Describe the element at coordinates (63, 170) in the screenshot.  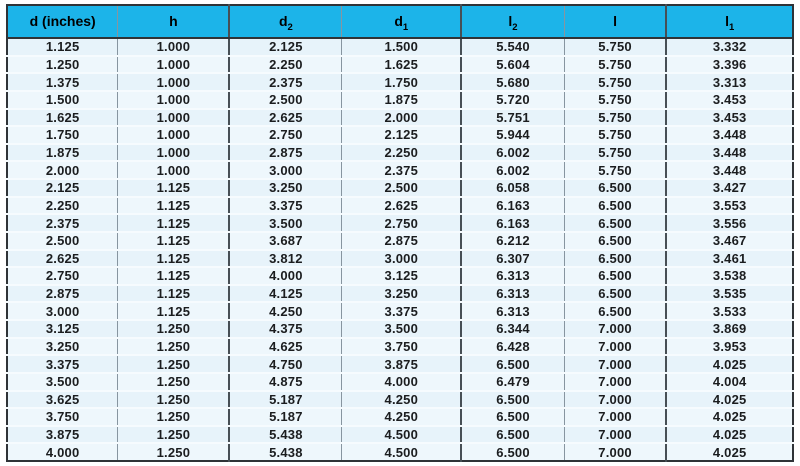
I see `table-cell: 2.000` at that location.